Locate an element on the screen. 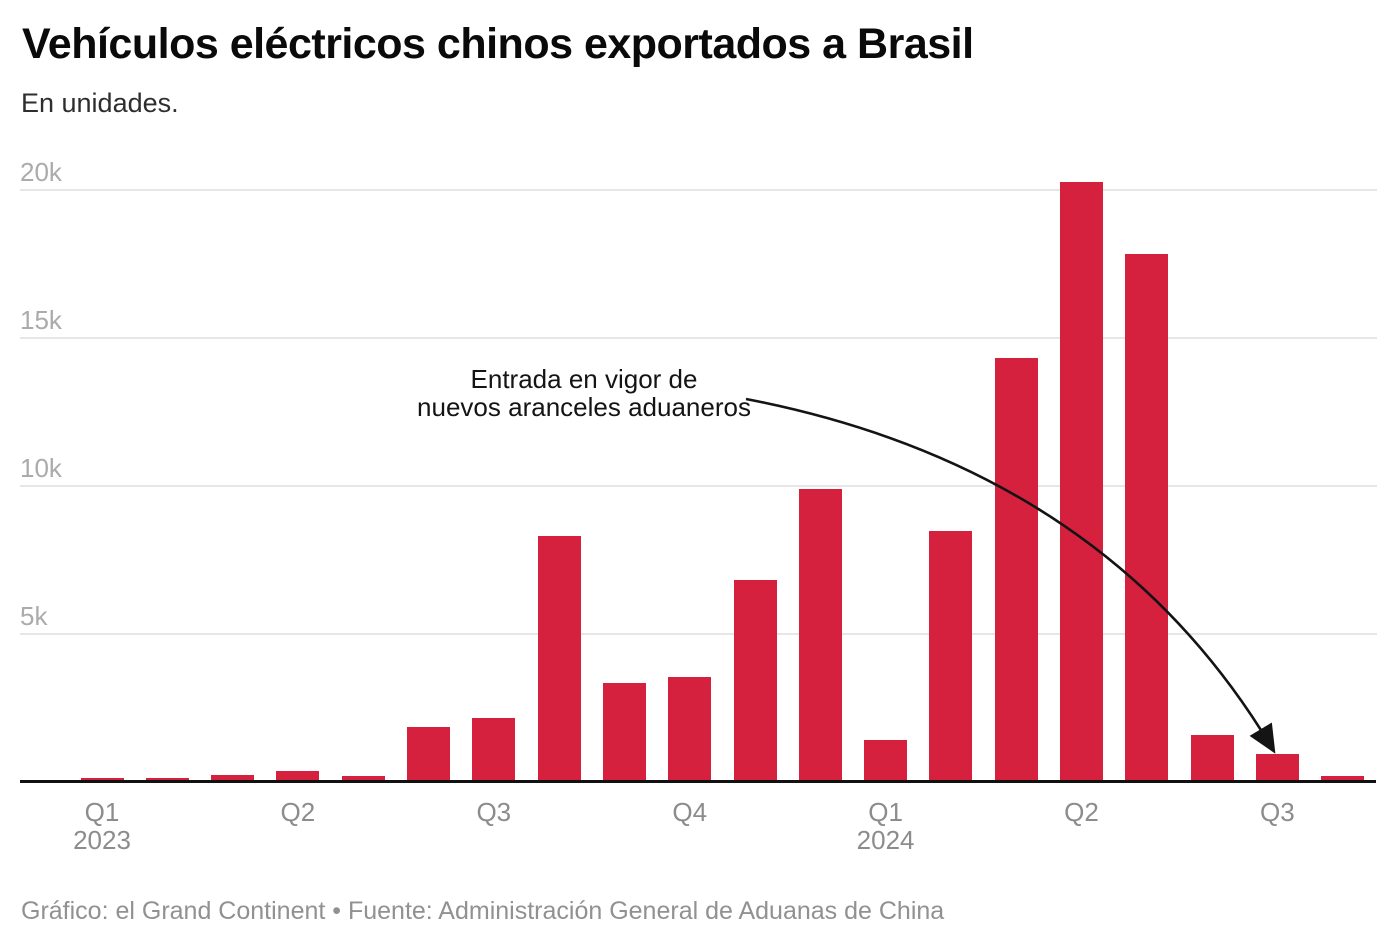 This screenshot has height=944, width=1396. x-year-label: 2023 is located at coordinates (102, 840).